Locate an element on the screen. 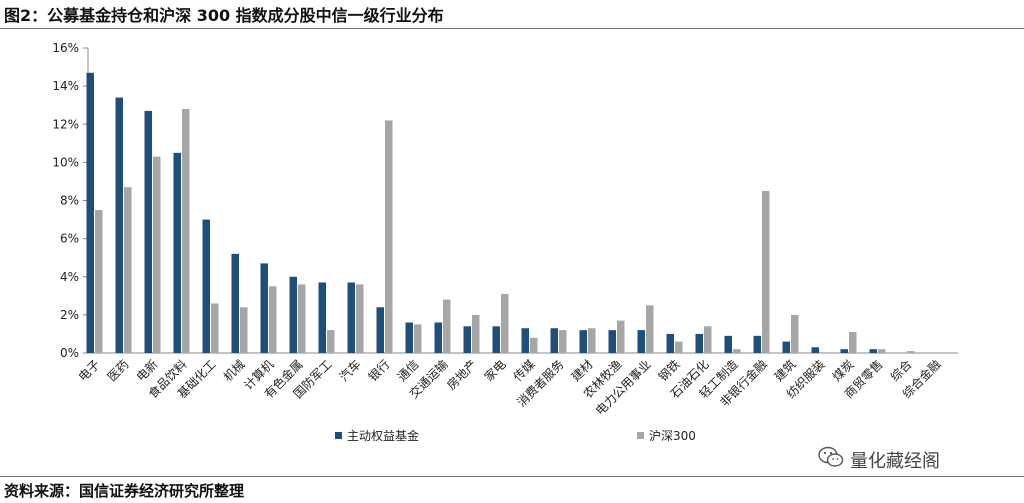 This screenshot has width=1024, height=503. x-tick-label: 医药 is located at coordinates (118, 370).